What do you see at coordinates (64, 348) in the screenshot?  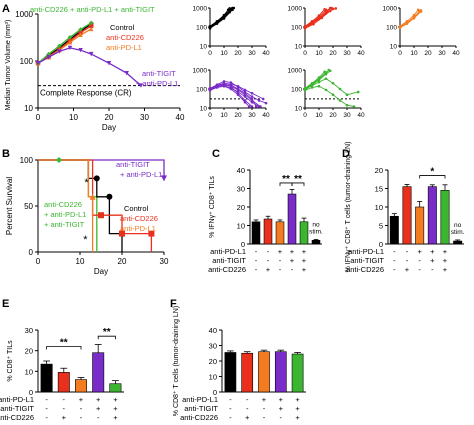 I see `panel-e-sig-bracket` at bounding box center [64, 348].